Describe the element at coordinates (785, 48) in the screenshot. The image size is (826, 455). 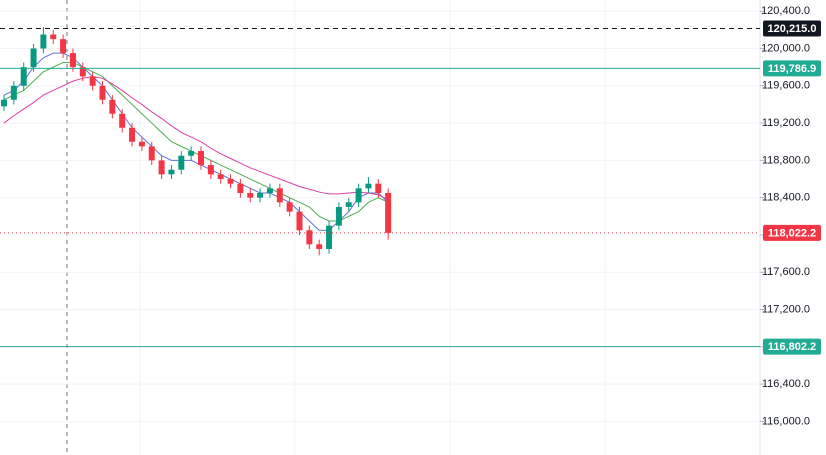
I see `y-tick-label: 120,000.0` at that location.